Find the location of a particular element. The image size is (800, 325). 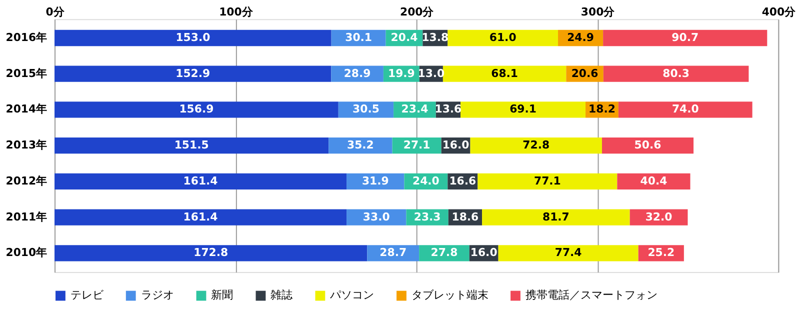

data-label: 81.7 is located at coordinates (556, 217).